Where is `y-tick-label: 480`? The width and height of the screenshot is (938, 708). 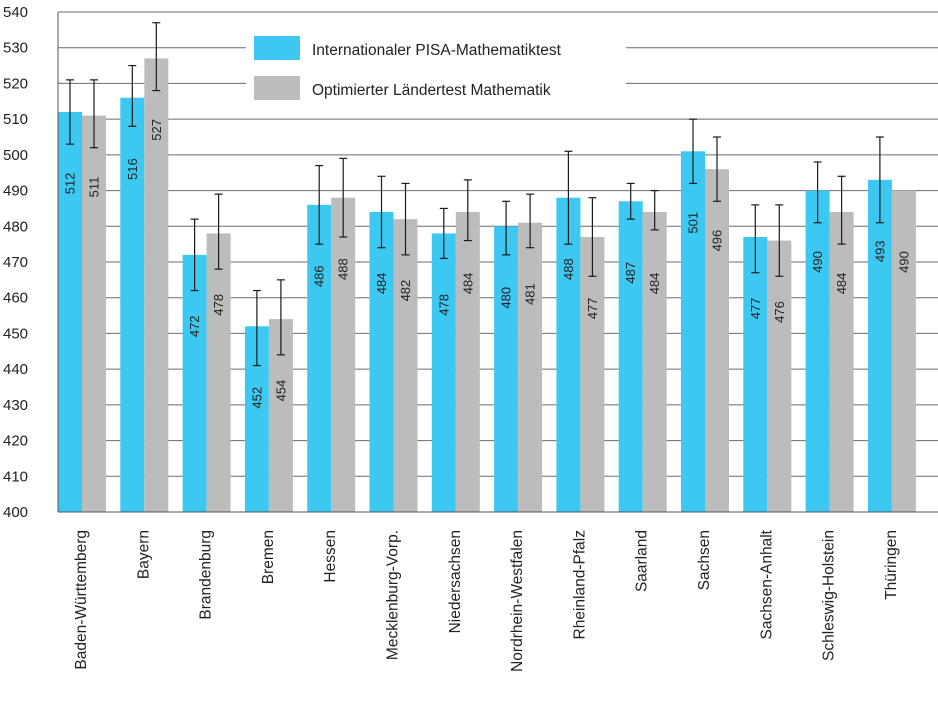 y-tick-label: 480 is located at coordinates (15, 226).